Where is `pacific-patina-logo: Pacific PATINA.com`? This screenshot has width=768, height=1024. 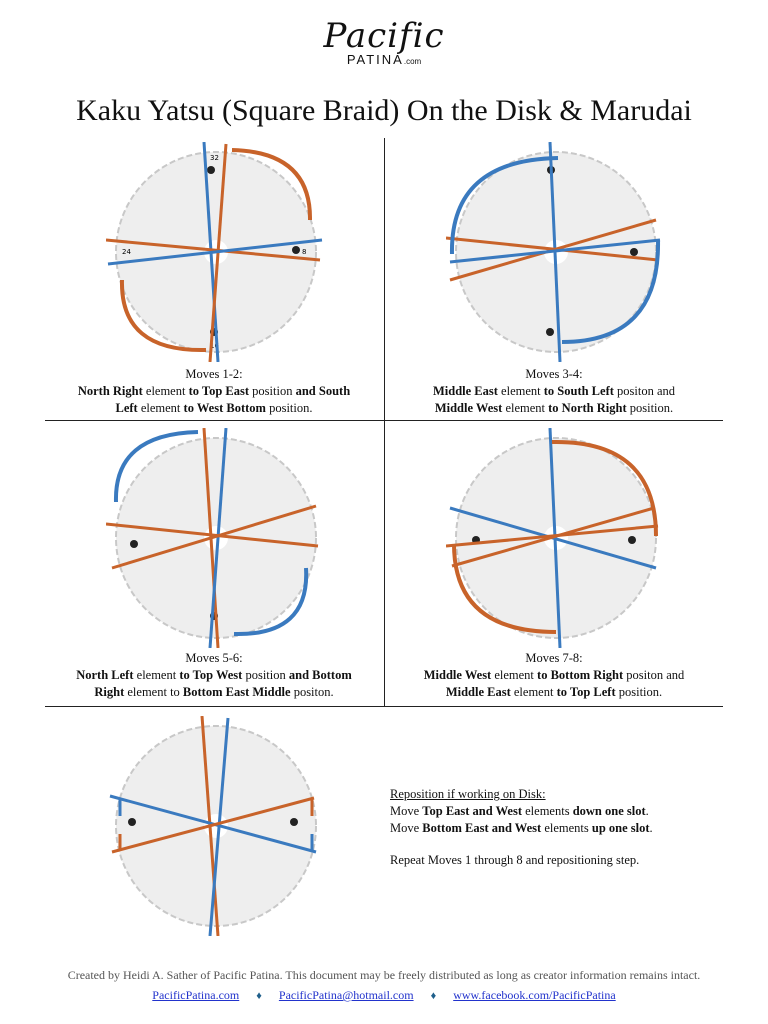
pacific-patina-logo: Pacific PATINA.com is located at coordinates (384, 42).